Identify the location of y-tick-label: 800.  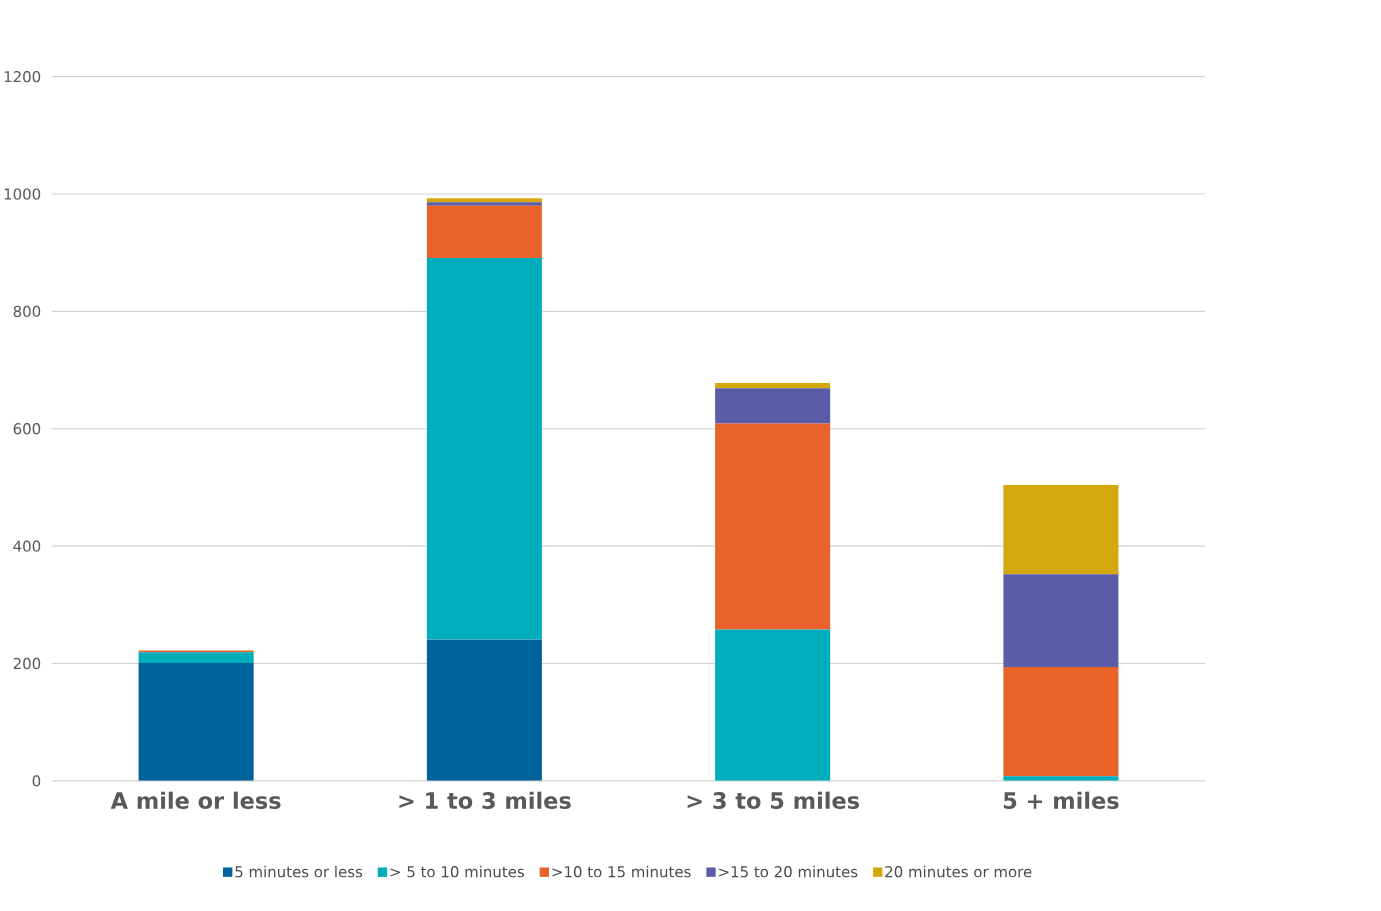
(27, 311).